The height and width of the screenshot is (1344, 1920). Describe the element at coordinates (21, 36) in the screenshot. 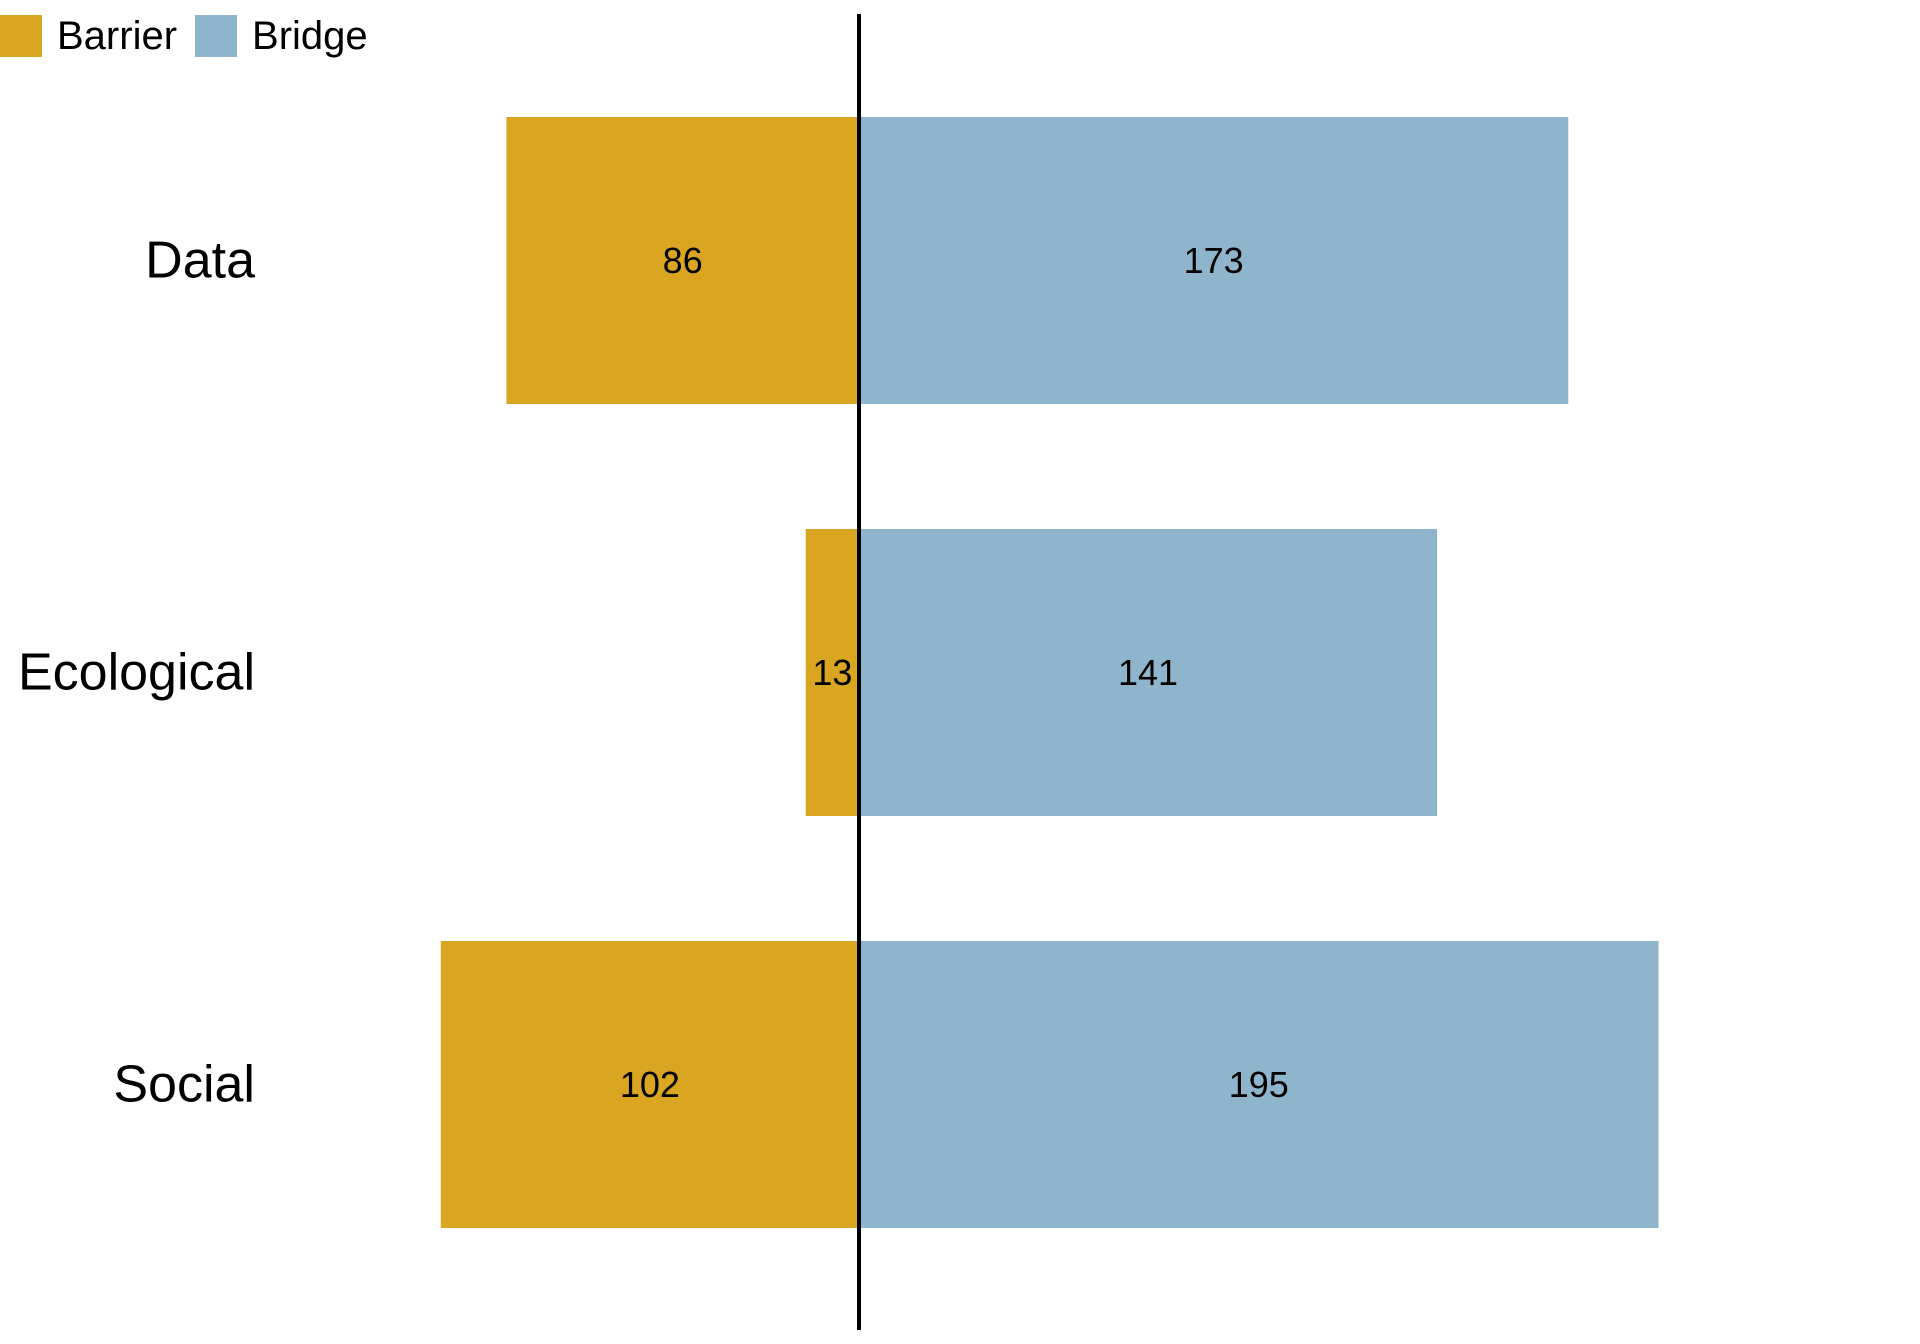

I see `legend-swatch-barrier` at that location.